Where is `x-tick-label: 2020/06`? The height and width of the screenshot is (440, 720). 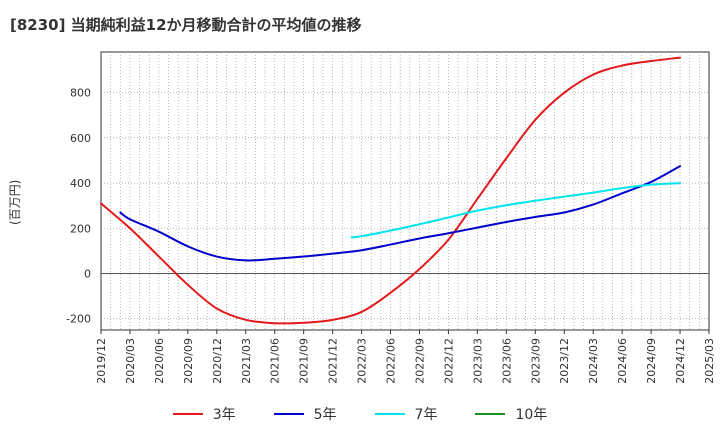 x-tick-label: 2020/06 is located at coordinates (159, 361).